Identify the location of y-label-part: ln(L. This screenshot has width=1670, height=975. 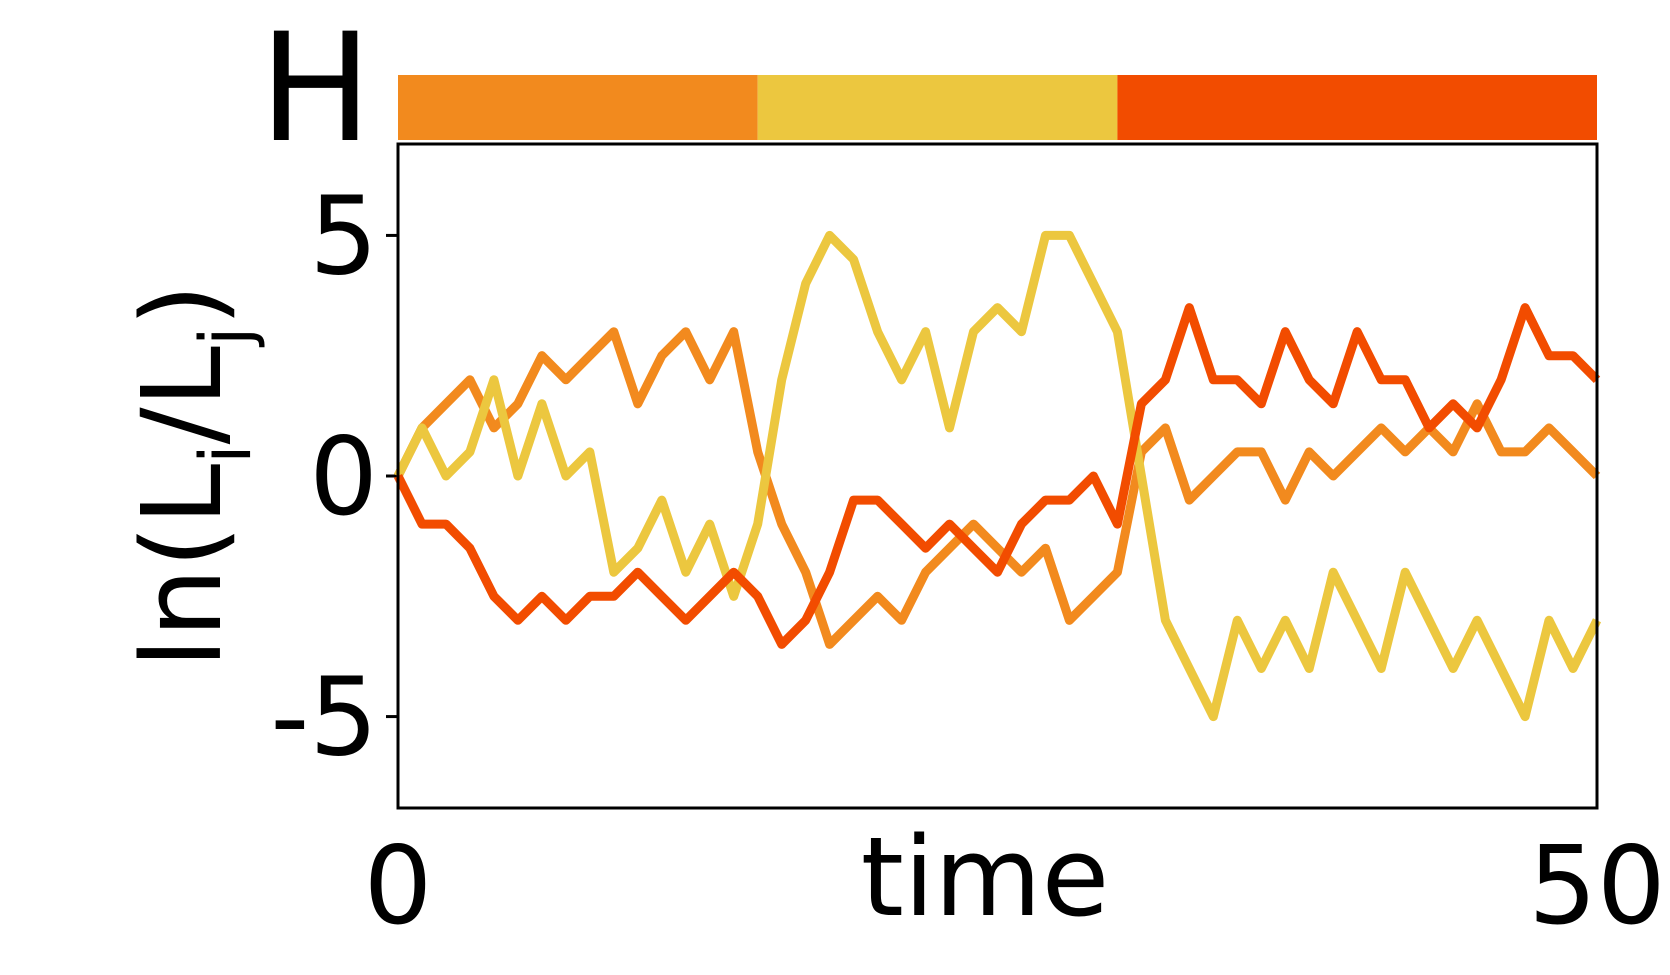
(182, 566).